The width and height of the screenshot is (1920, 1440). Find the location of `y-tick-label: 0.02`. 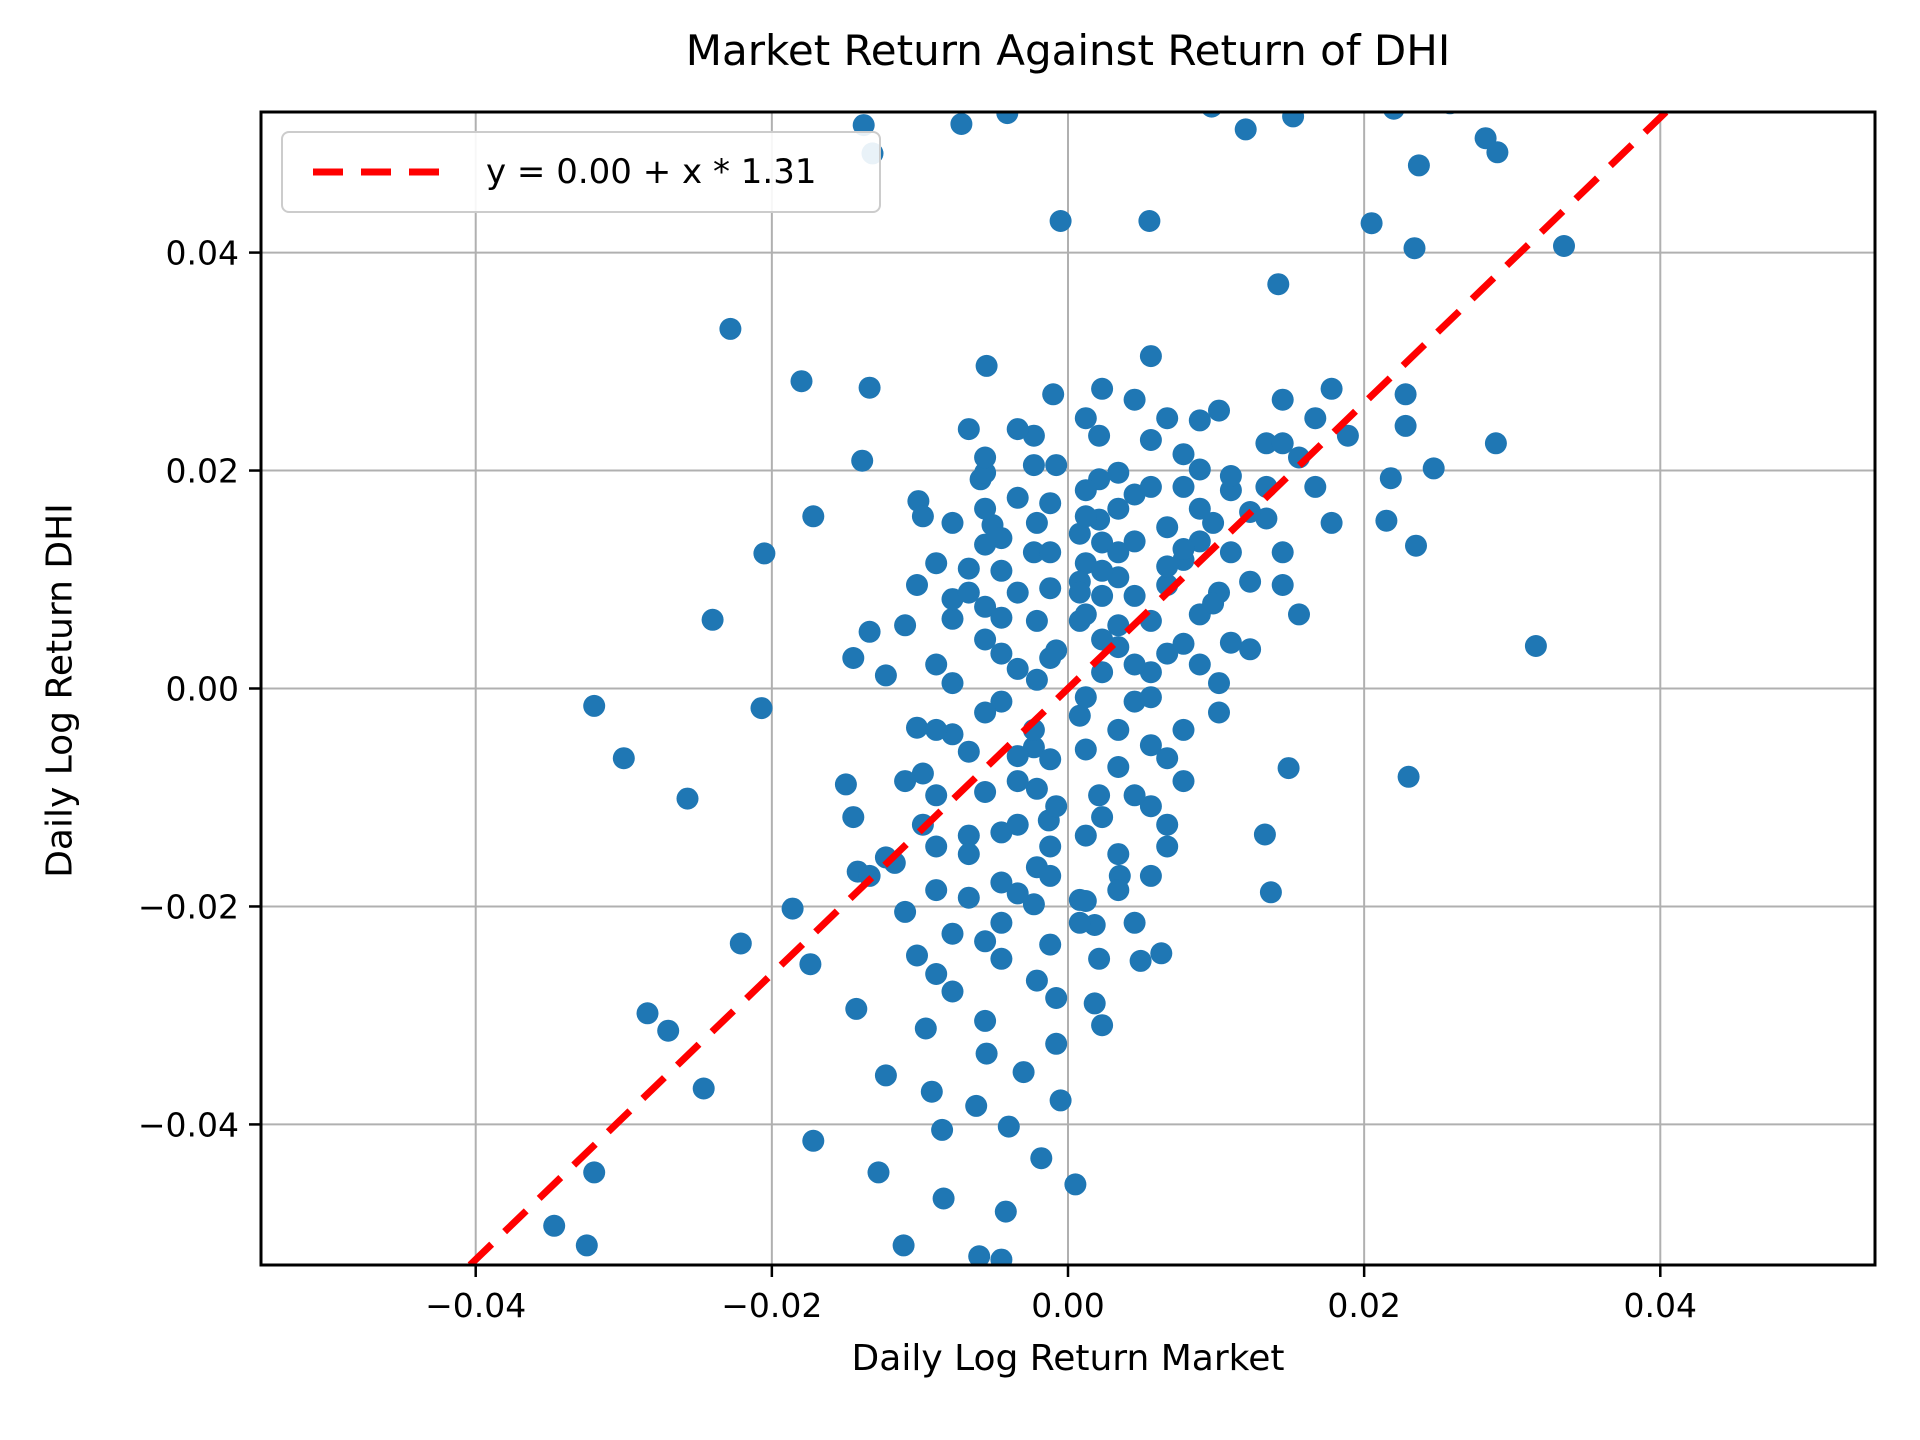

y-tick-label: 0.02 is located at coordinates (202, 471).